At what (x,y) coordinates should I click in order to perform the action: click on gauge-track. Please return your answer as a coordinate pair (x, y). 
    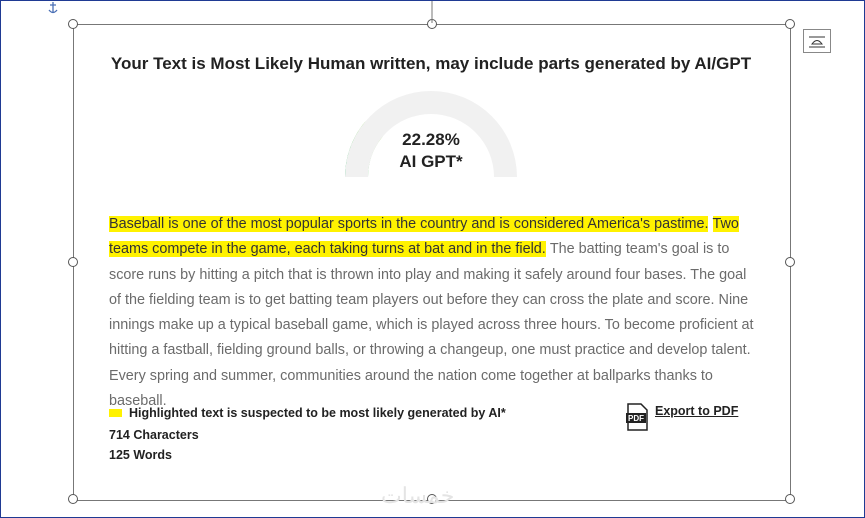
    Looking at the image, I should click on (431, 134).